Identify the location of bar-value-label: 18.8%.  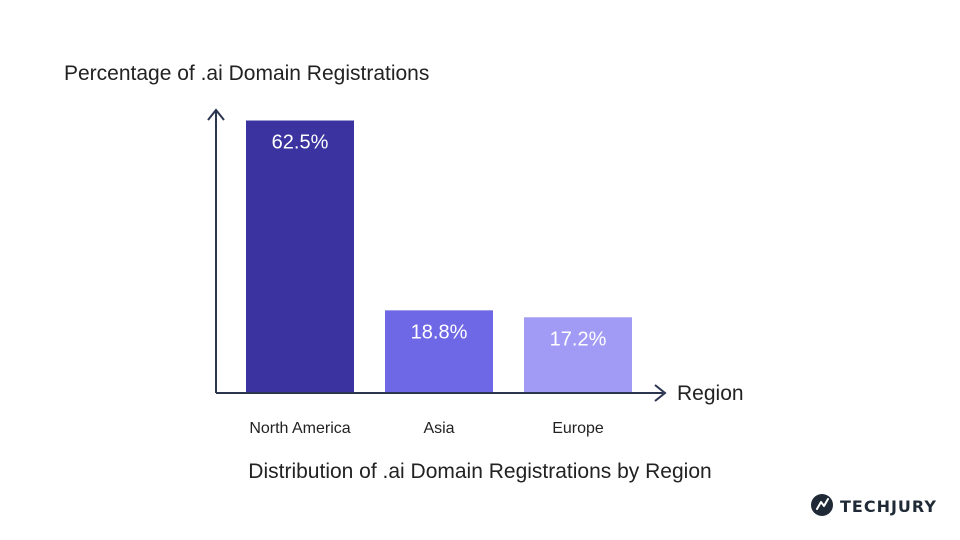
(439, 332).